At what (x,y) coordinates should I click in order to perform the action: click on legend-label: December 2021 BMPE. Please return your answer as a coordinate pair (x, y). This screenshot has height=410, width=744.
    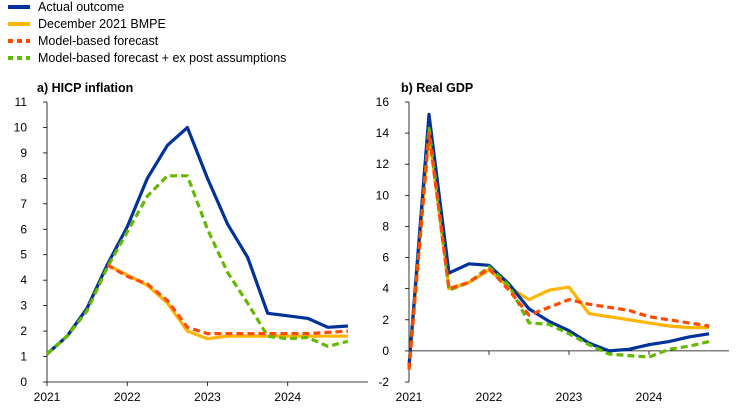
    Looking at the image, I should click on (102, 24).